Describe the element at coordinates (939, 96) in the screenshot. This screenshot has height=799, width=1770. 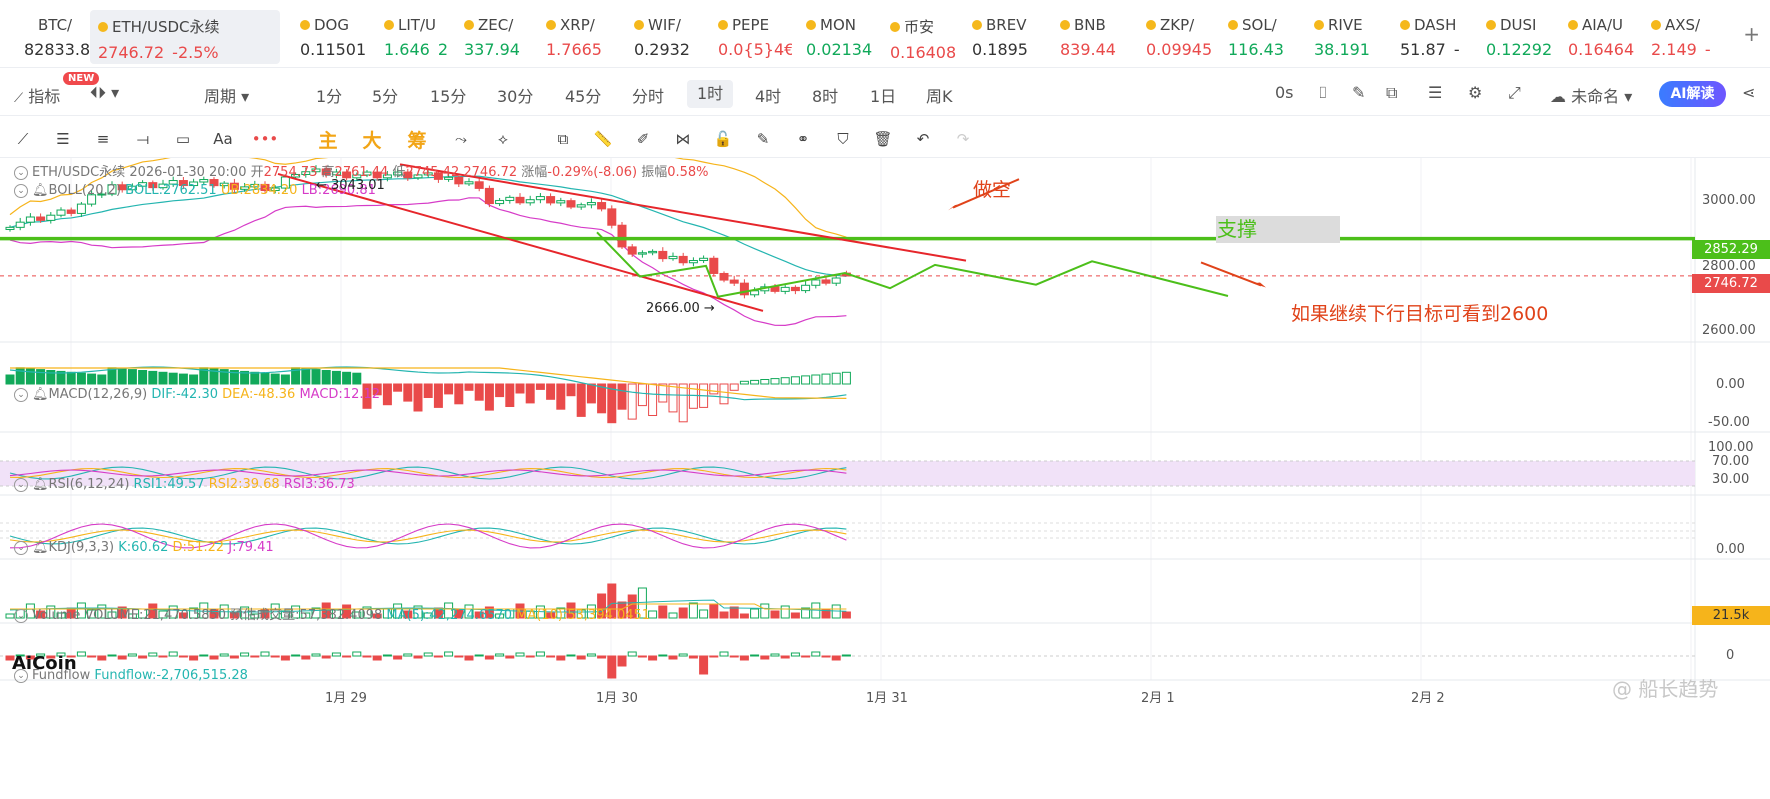
I see `interval-tab: 周K` at that location.